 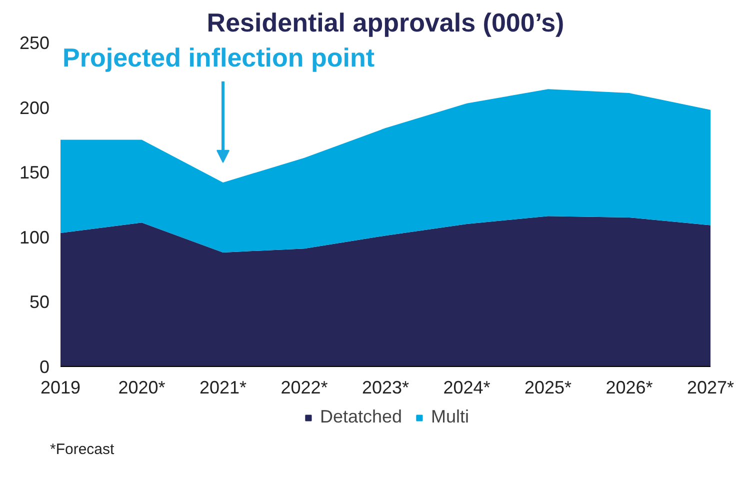 I want to click on x-tick-label: 2027*, so click(x=710, y=388).